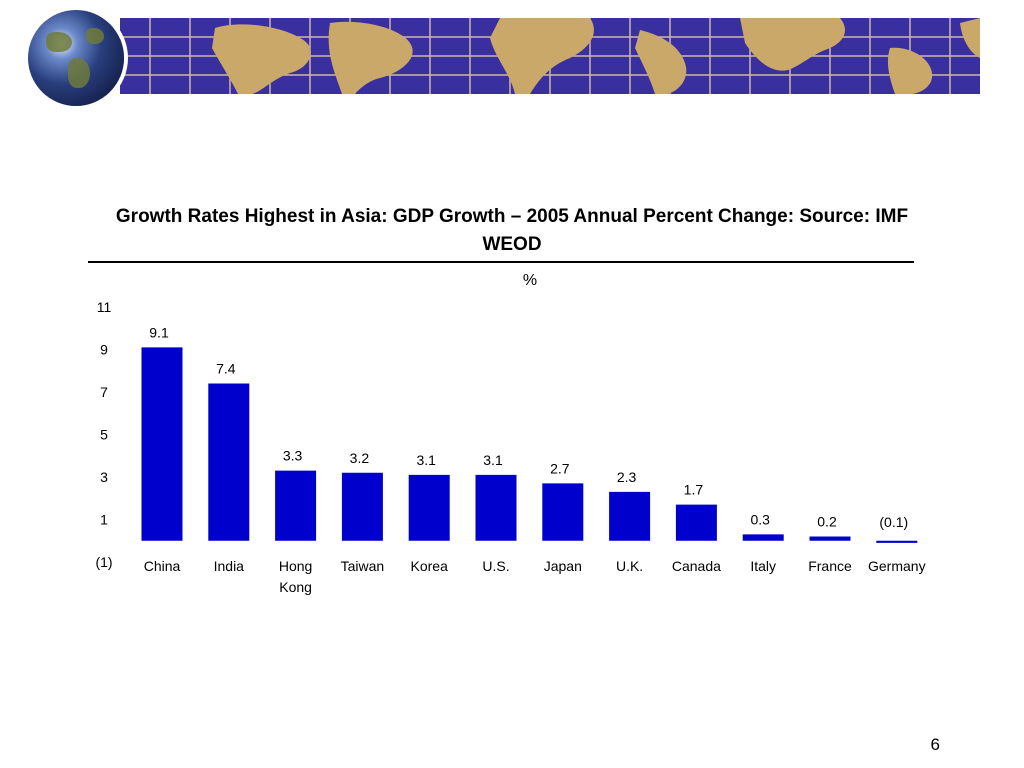 This screenshot has height=768, width=1024. Describe the element at coordinates (229, 462) in the screenshot. I see `bar-india` at that location.